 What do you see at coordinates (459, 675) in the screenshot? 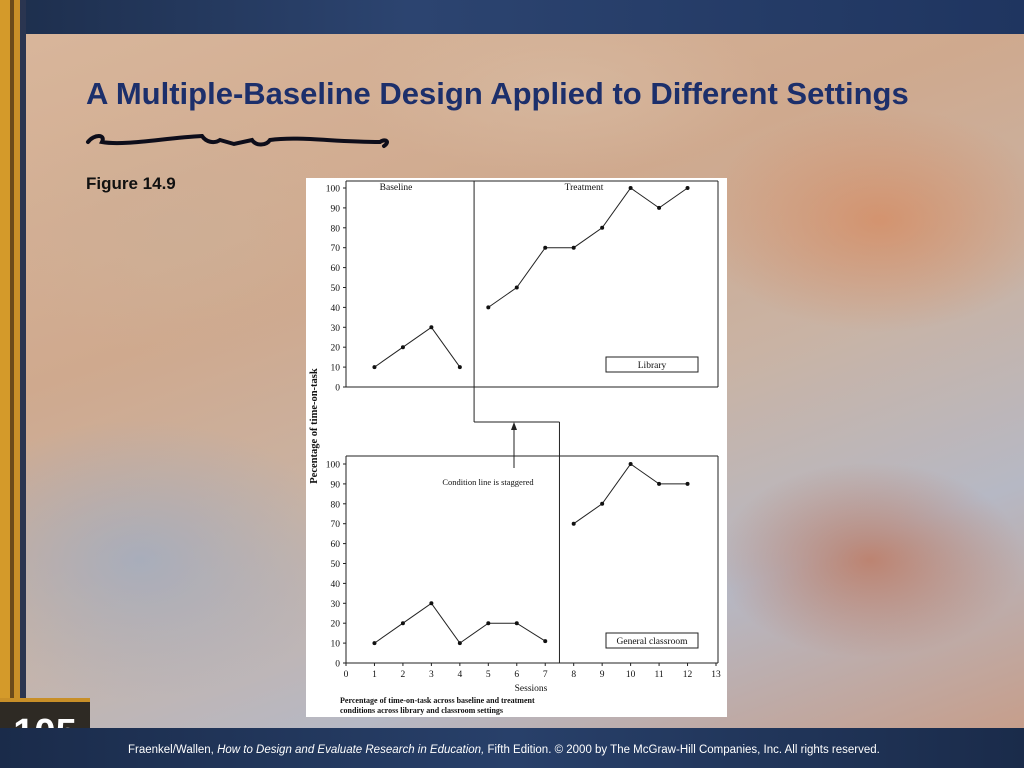
I see `x-tick-label: 4` at bounding box center [459, 675].